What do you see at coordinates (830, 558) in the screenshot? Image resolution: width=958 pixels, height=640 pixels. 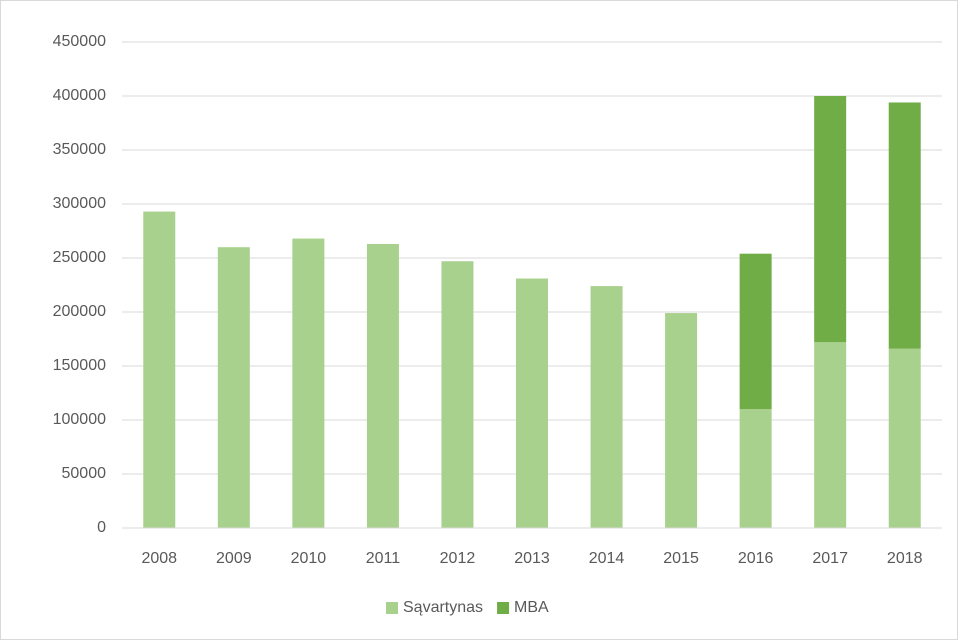 I see `x-tick-label: 2017` at bounding box center [830, 558].